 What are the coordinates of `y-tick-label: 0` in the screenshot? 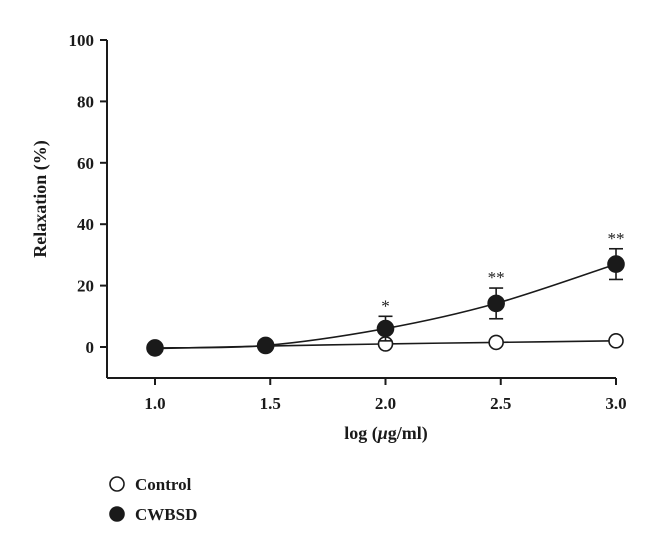 It's located at (90, 347).